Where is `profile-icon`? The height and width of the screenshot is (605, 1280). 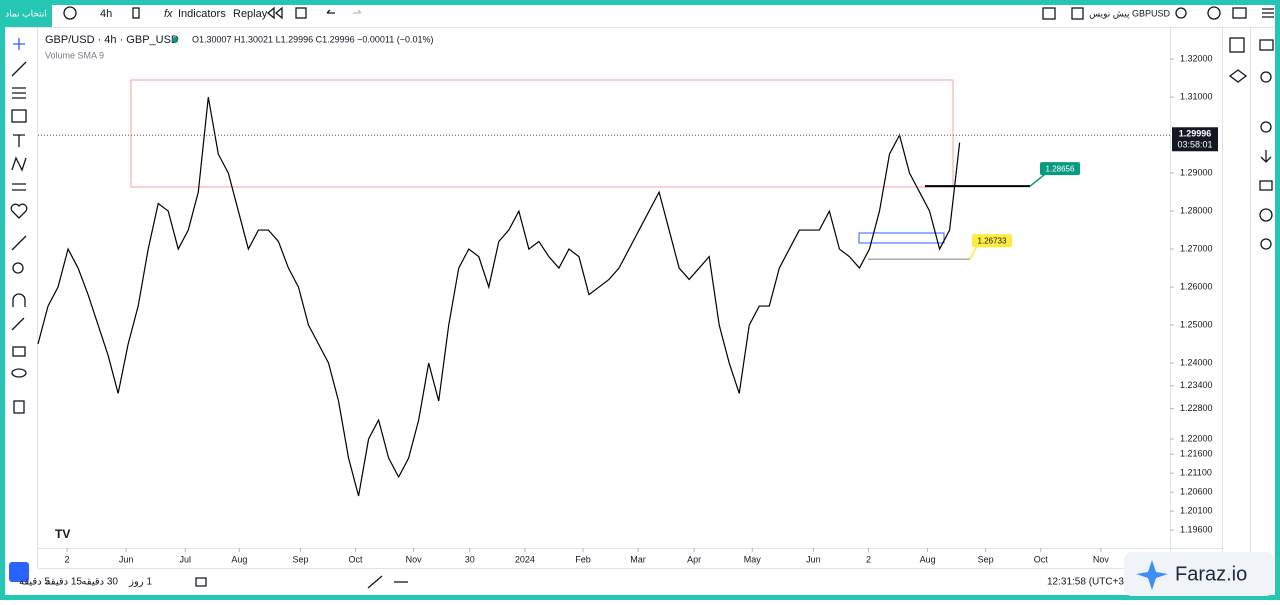 profile-icon is located at coordinates (1266, 215).